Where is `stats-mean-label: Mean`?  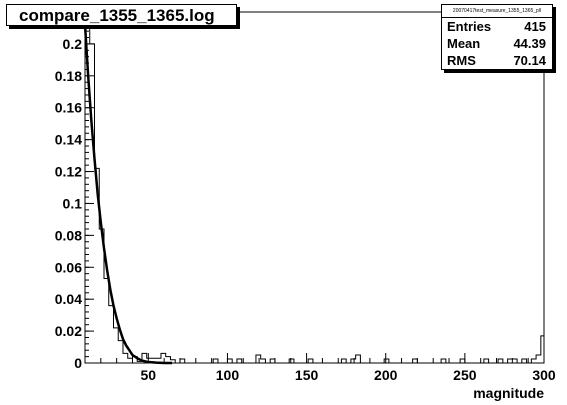
stats-mean-label: Mean is located at coordinates (464, 43).